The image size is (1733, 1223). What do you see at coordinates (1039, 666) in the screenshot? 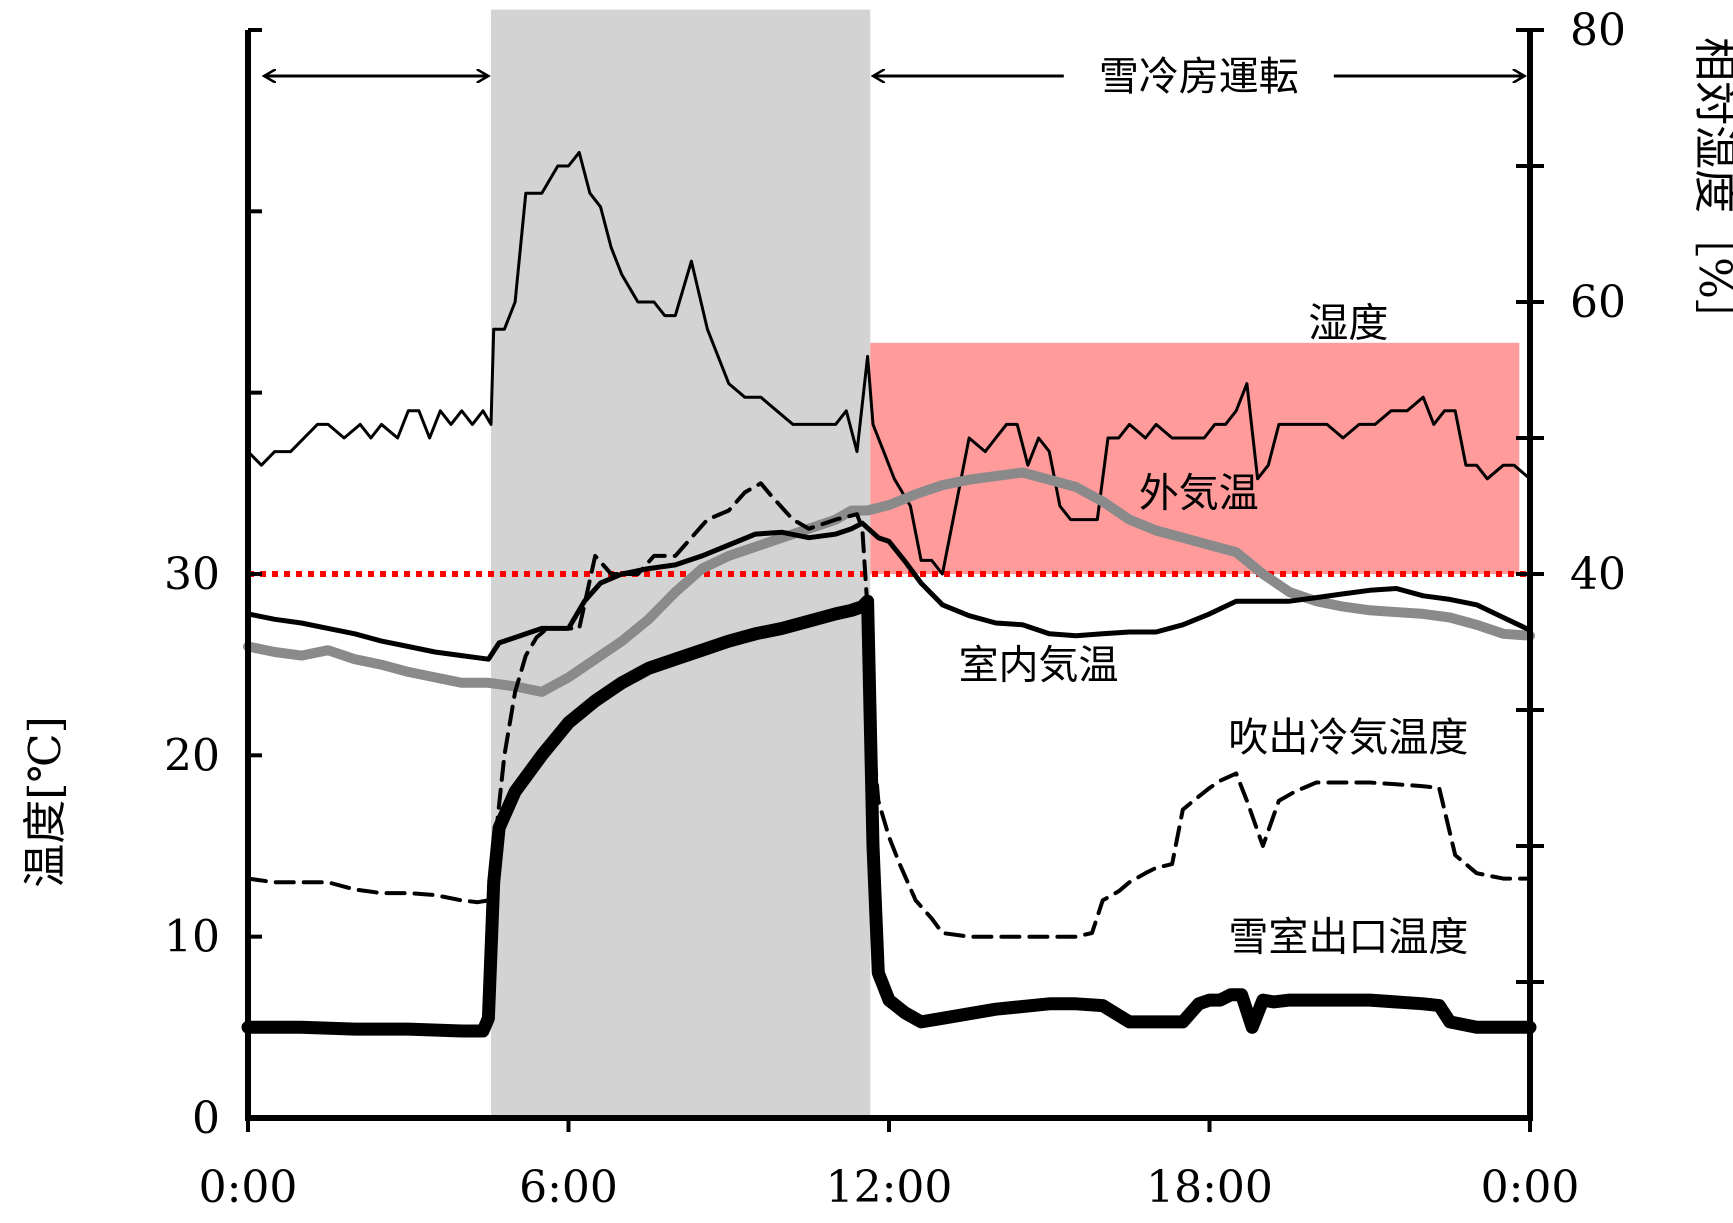
I see `annotation-label-2: 室内気温` at bounding box center [1039, 666].